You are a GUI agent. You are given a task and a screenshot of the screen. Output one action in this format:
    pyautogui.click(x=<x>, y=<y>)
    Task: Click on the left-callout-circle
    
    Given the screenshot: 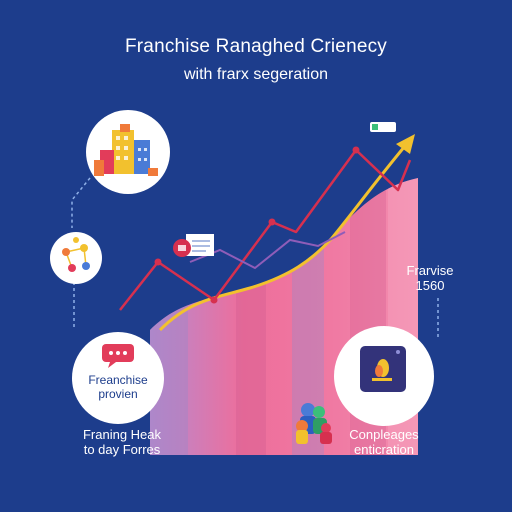 What is the action you would take?
    pyautogui.click(x=118, y=378)
    